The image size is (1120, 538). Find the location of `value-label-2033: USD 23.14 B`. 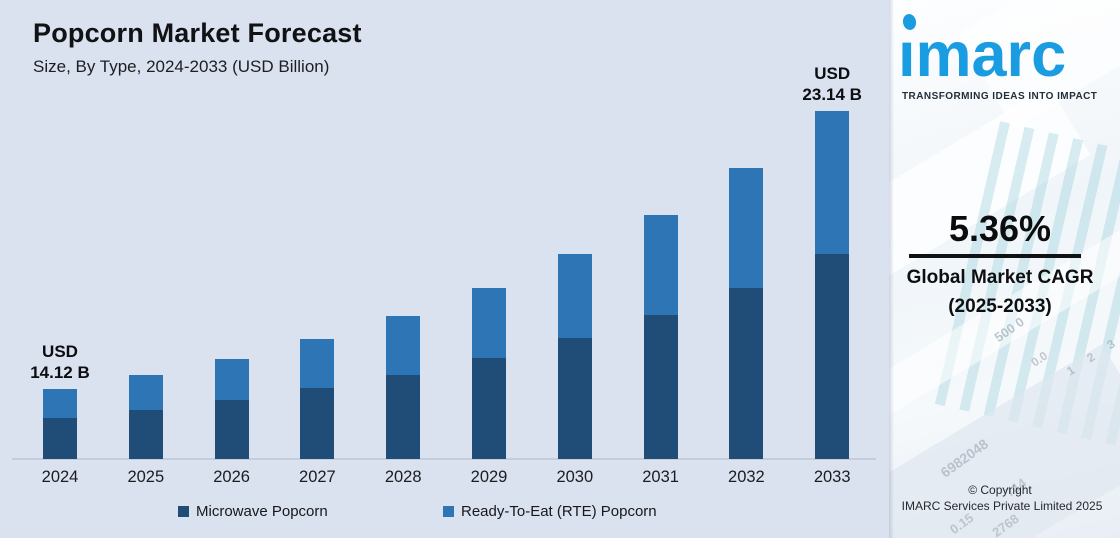

value-label-2033: USD 23.14 B is located at coordinates (832, 84).